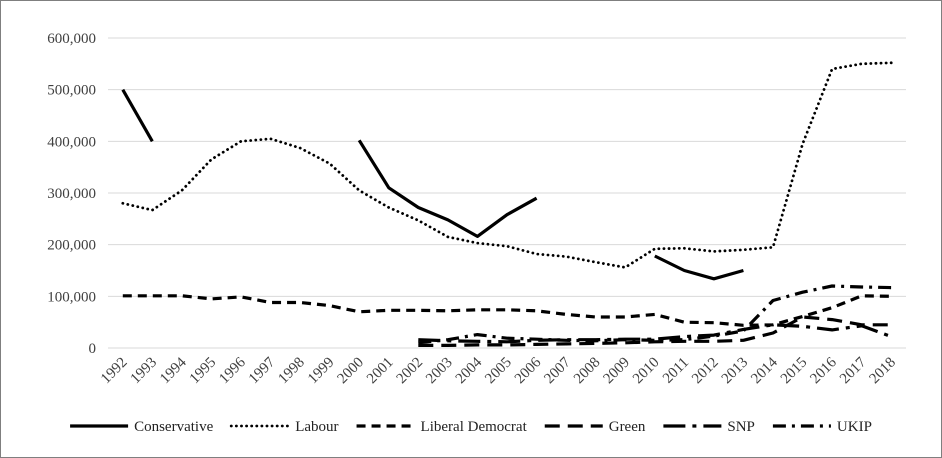  I want to click on x-tick-label: 2009, so click(617, 371).